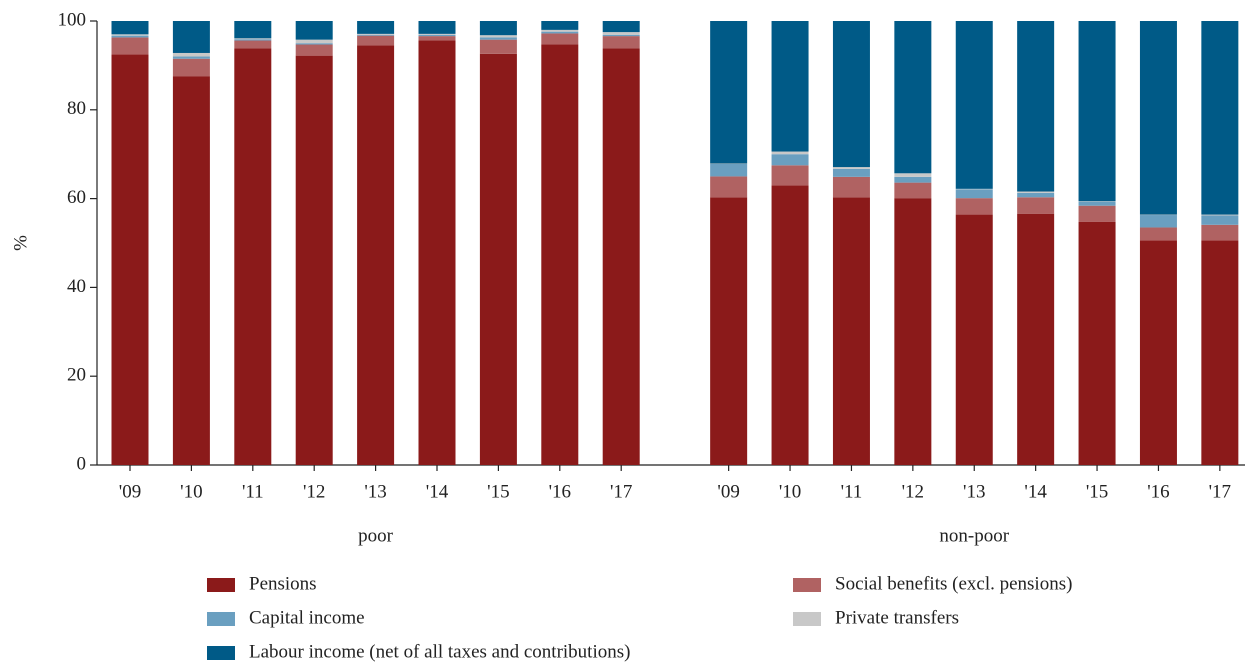 This screenshot has width=1250, height=668. Describe the element at coordinates (897, 617) in the screenshot. I see `legend-label: Private transfers` at that location.